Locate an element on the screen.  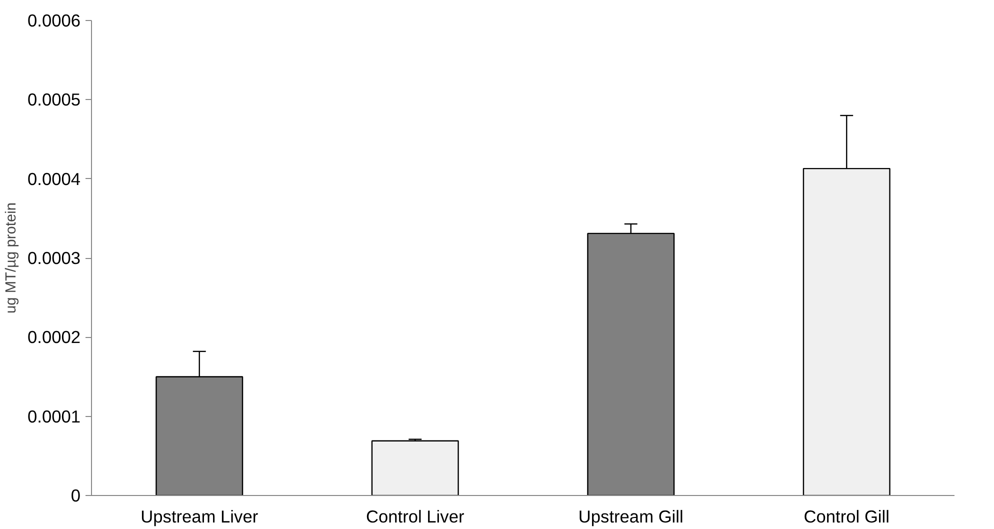
y-tick-label: 0.0001 is located at coordinates (54, 416).